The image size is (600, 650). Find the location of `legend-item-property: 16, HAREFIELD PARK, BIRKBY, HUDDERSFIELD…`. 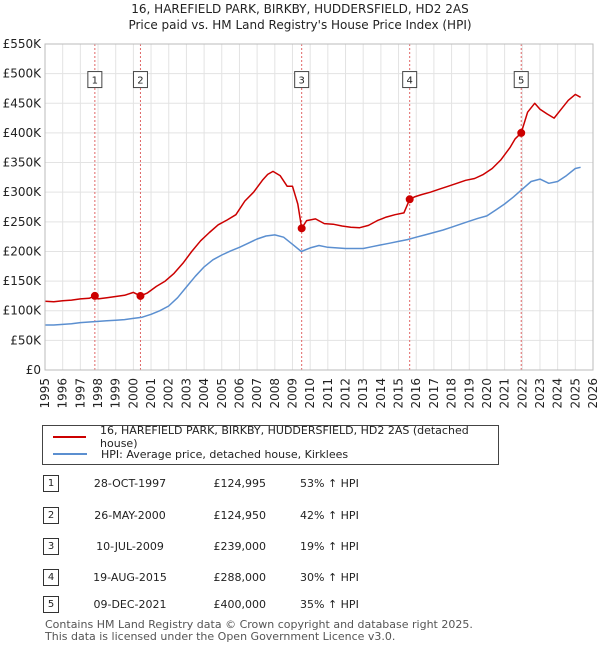

legend-item-property: 16, HAREFIELD PARK, BIRKBY, HUDDERSFIELD… is located at coordinates (275, 437).